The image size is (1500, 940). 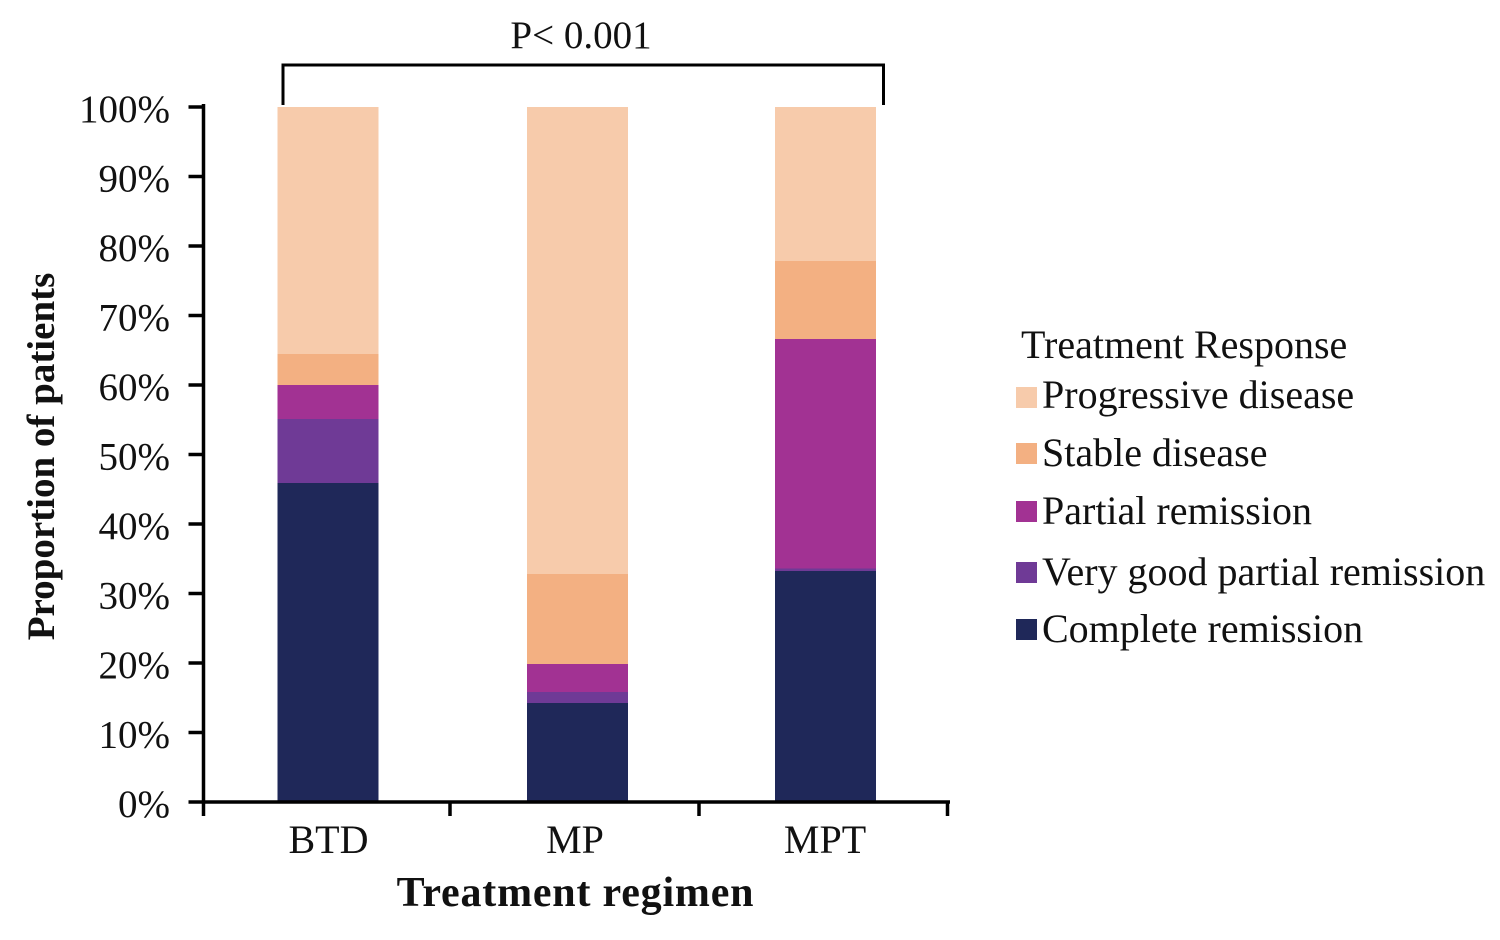 What do you see at coordinates (135, 665) in the screenshot?
I see `svg-text: 20%` at bounding box center [135, 665].